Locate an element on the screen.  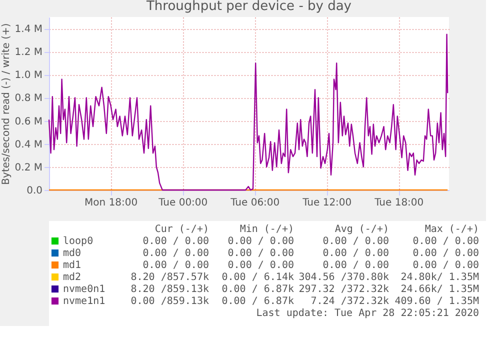
y-tick-label: 0.0 is located at coordinates (34, 191).